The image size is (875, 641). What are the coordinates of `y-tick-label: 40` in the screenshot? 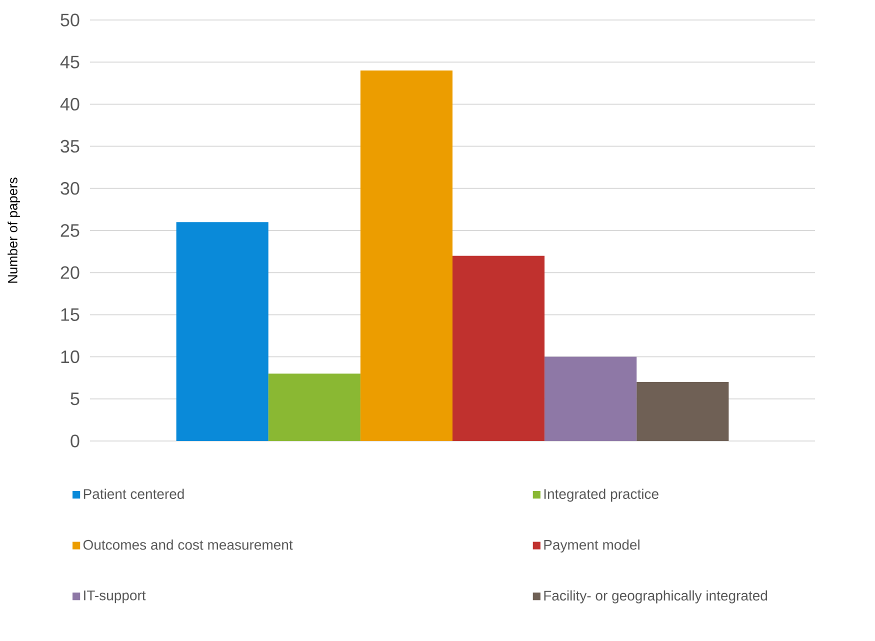 It's located at (70, 104).